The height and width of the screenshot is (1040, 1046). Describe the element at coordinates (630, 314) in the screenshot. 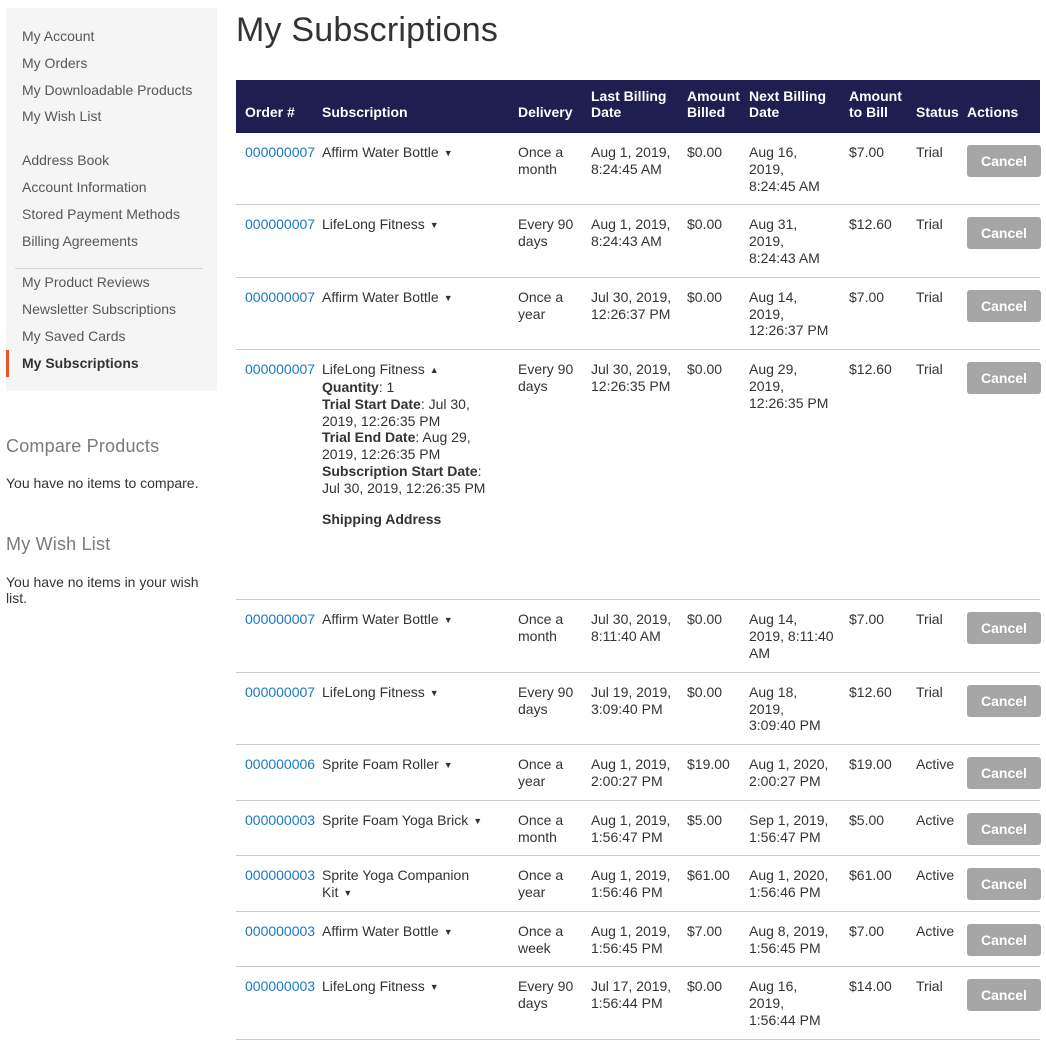

I see `last-billing-cell: Jul 30, 2019, 12:26:37 PM` at that location.